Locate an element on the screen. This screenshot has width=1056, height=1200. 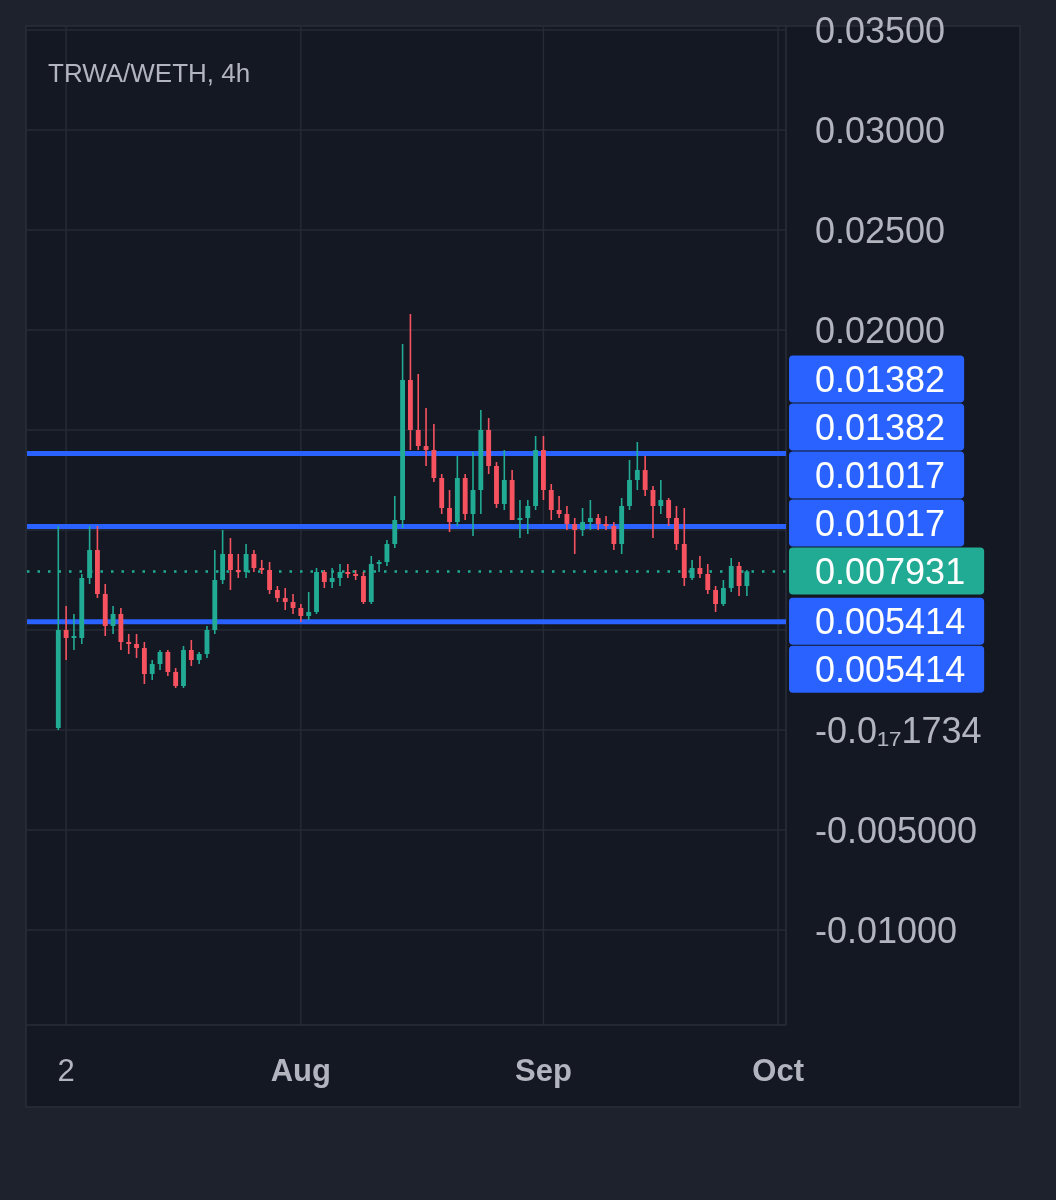
ref-line-label: 0.005414 is located at coordinates (890, 622).